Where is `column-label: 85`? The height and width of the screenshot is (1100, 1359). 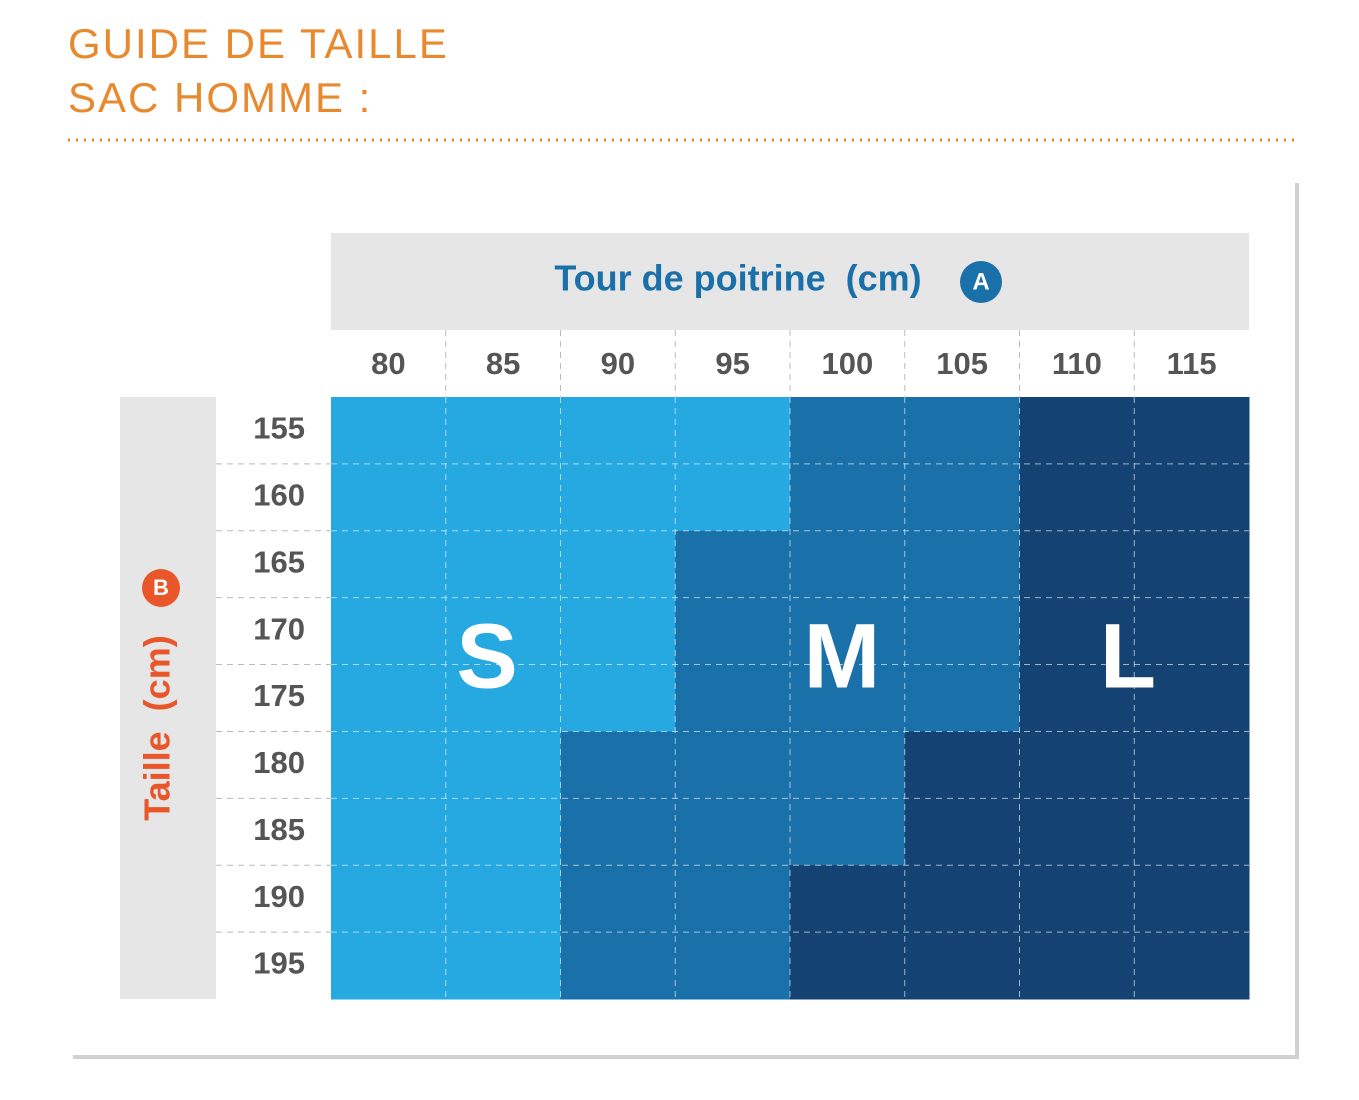 column-label: 85 is located at coordinates (503, 363).